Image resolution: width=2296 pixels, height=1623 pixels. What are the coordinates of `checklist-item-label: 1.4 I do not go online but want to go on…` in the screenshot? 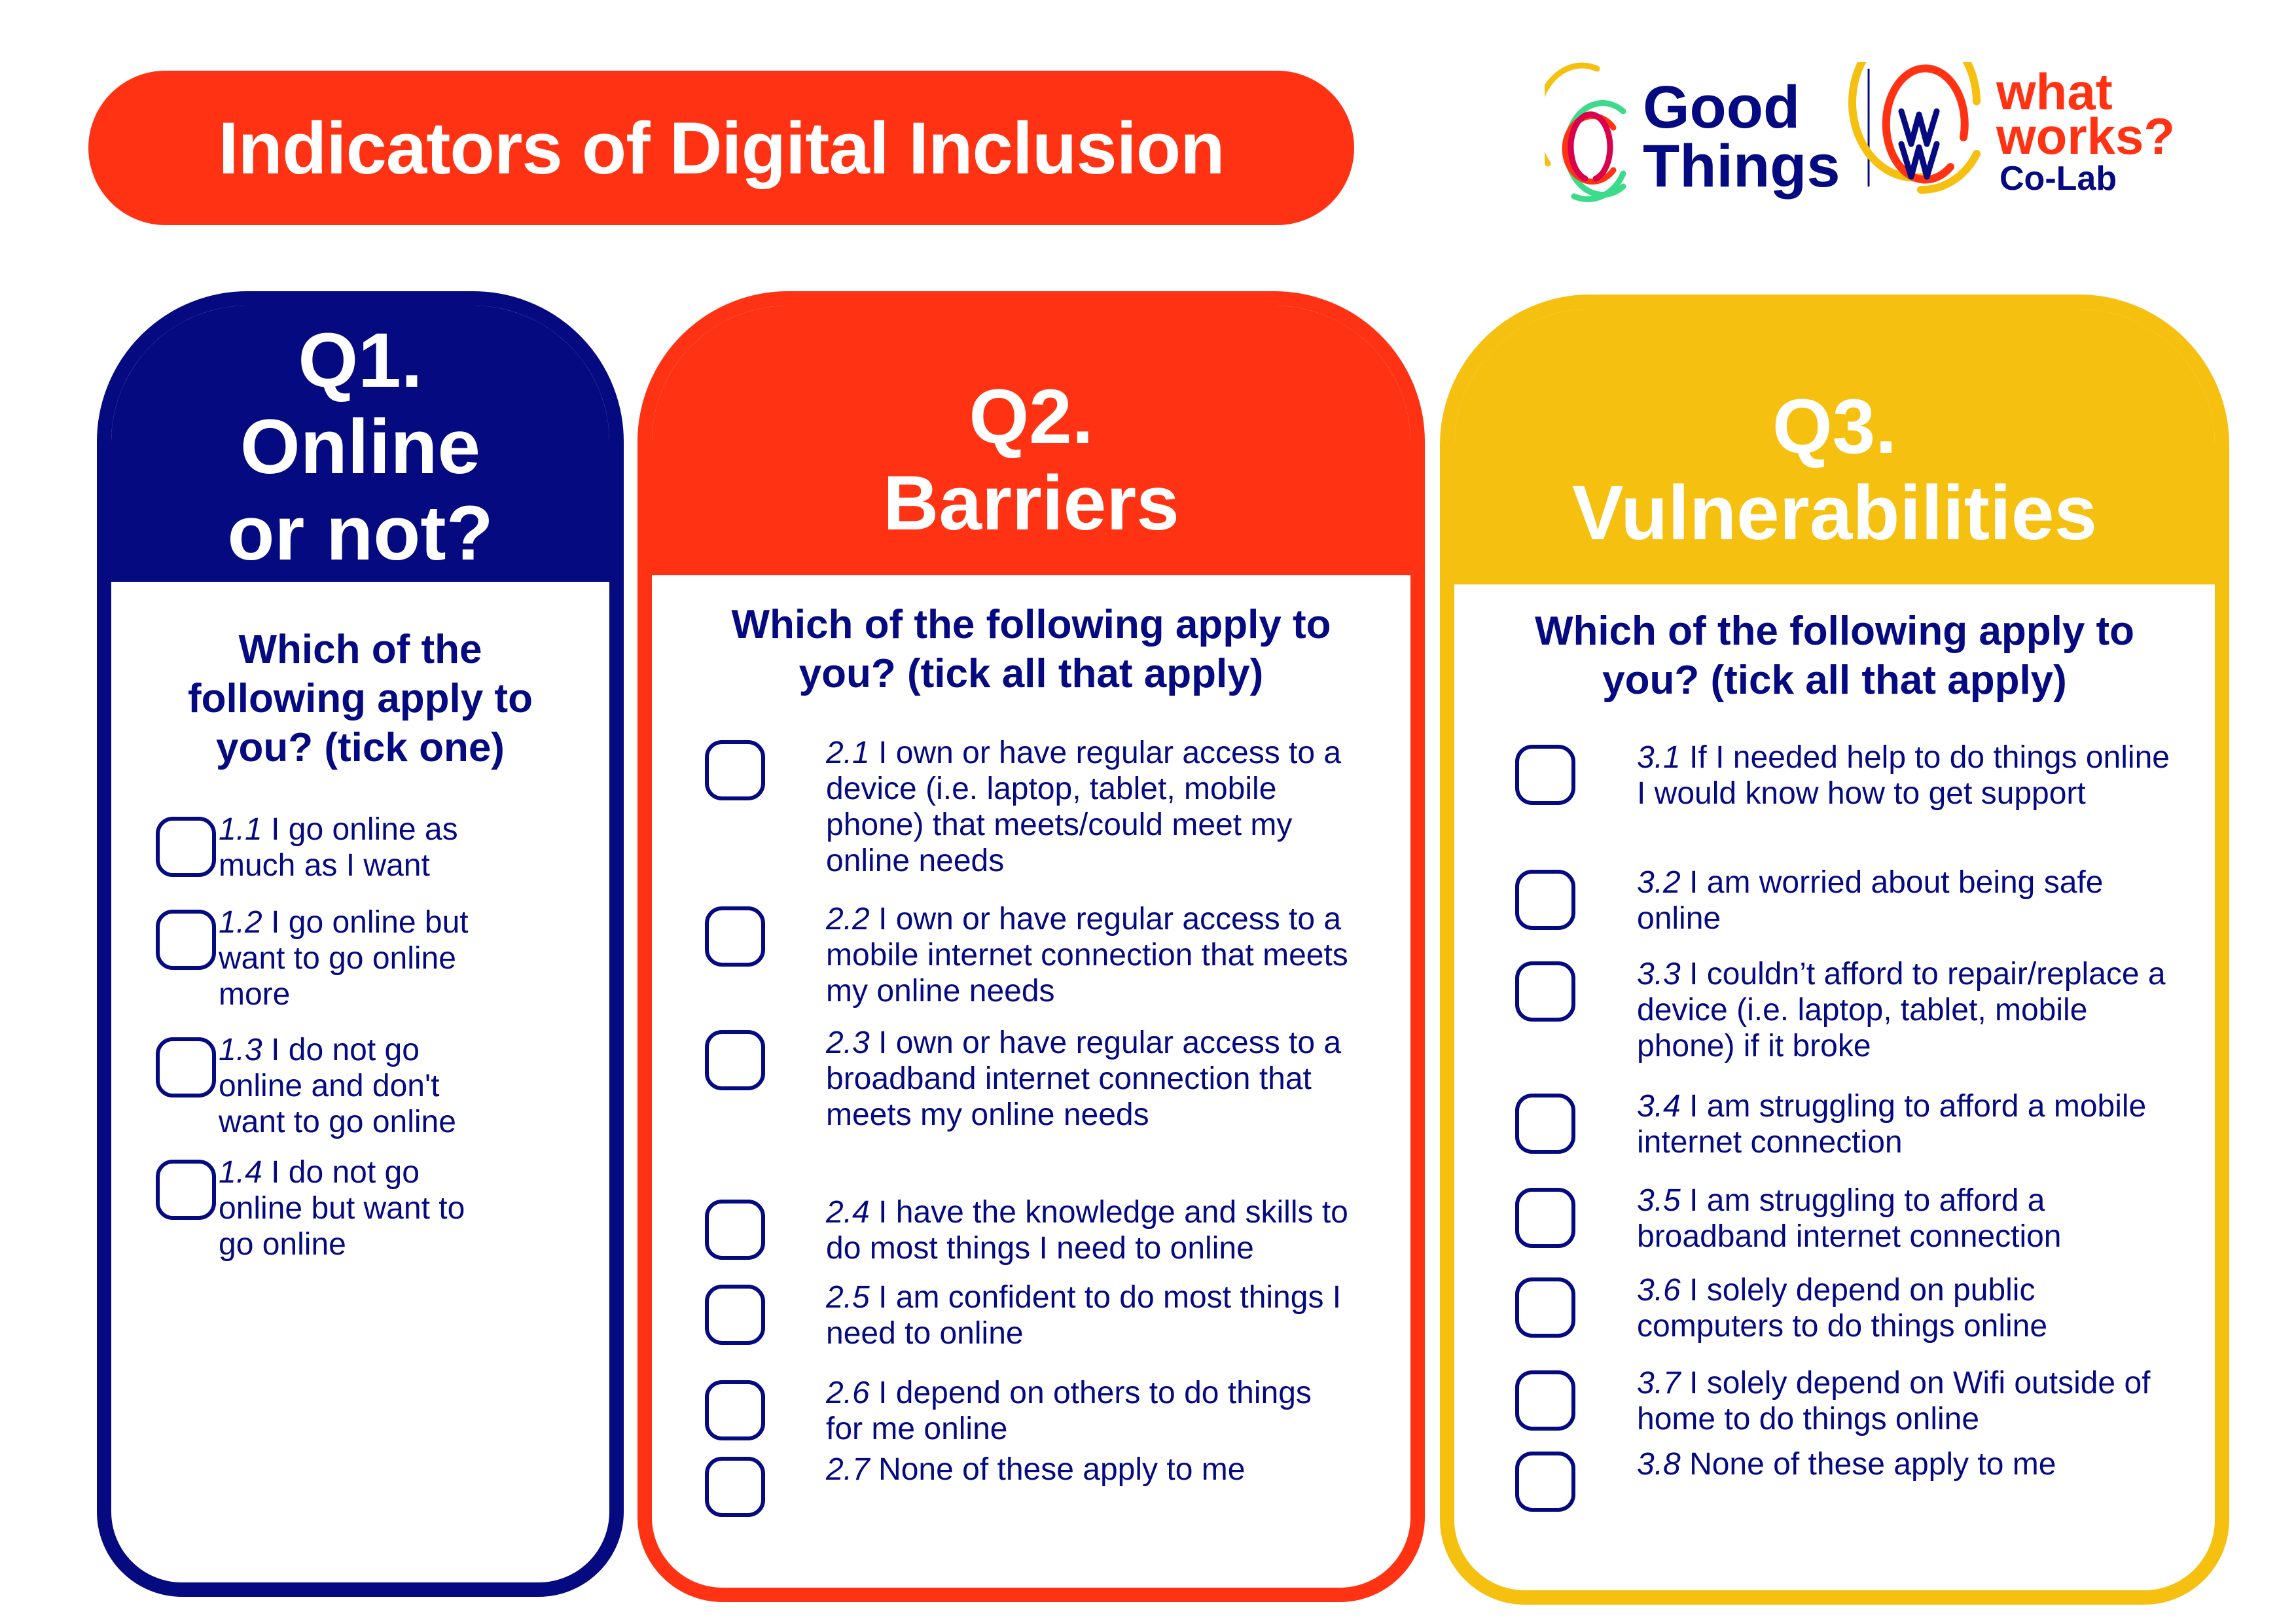 It's located at (356, 1208).